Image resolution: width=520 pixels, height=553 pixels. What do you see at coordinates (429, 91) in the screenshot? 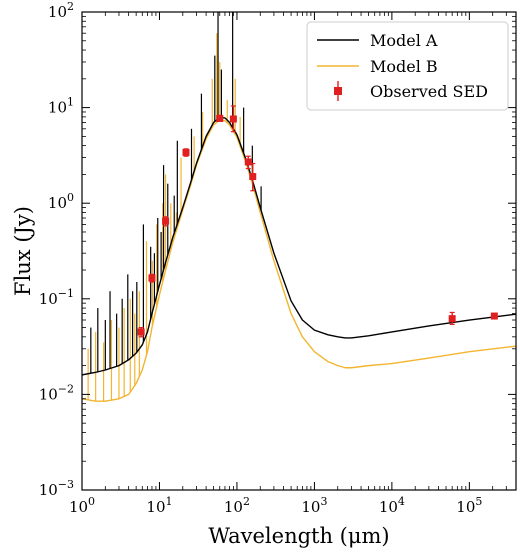
I see `legend-label-observed: Observed SED` at bounding box center [429, 91].